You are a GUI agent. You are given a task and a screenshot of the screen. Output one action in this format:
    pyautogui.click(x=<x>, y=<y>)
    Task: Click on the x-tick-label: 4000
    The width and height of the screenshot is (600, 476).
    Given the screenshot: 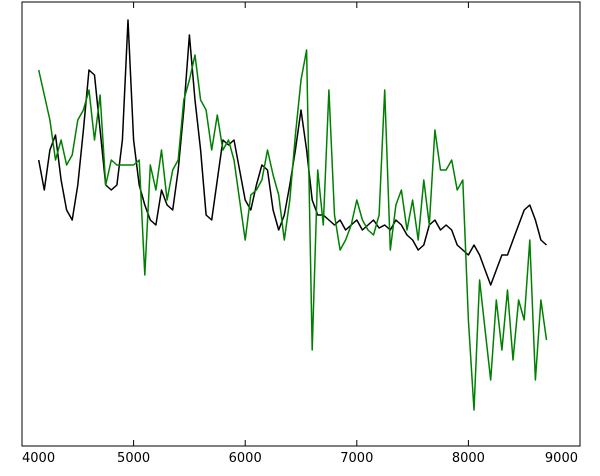 What is the action you would take?
    pyautogui.click(x=38, y=458)
    